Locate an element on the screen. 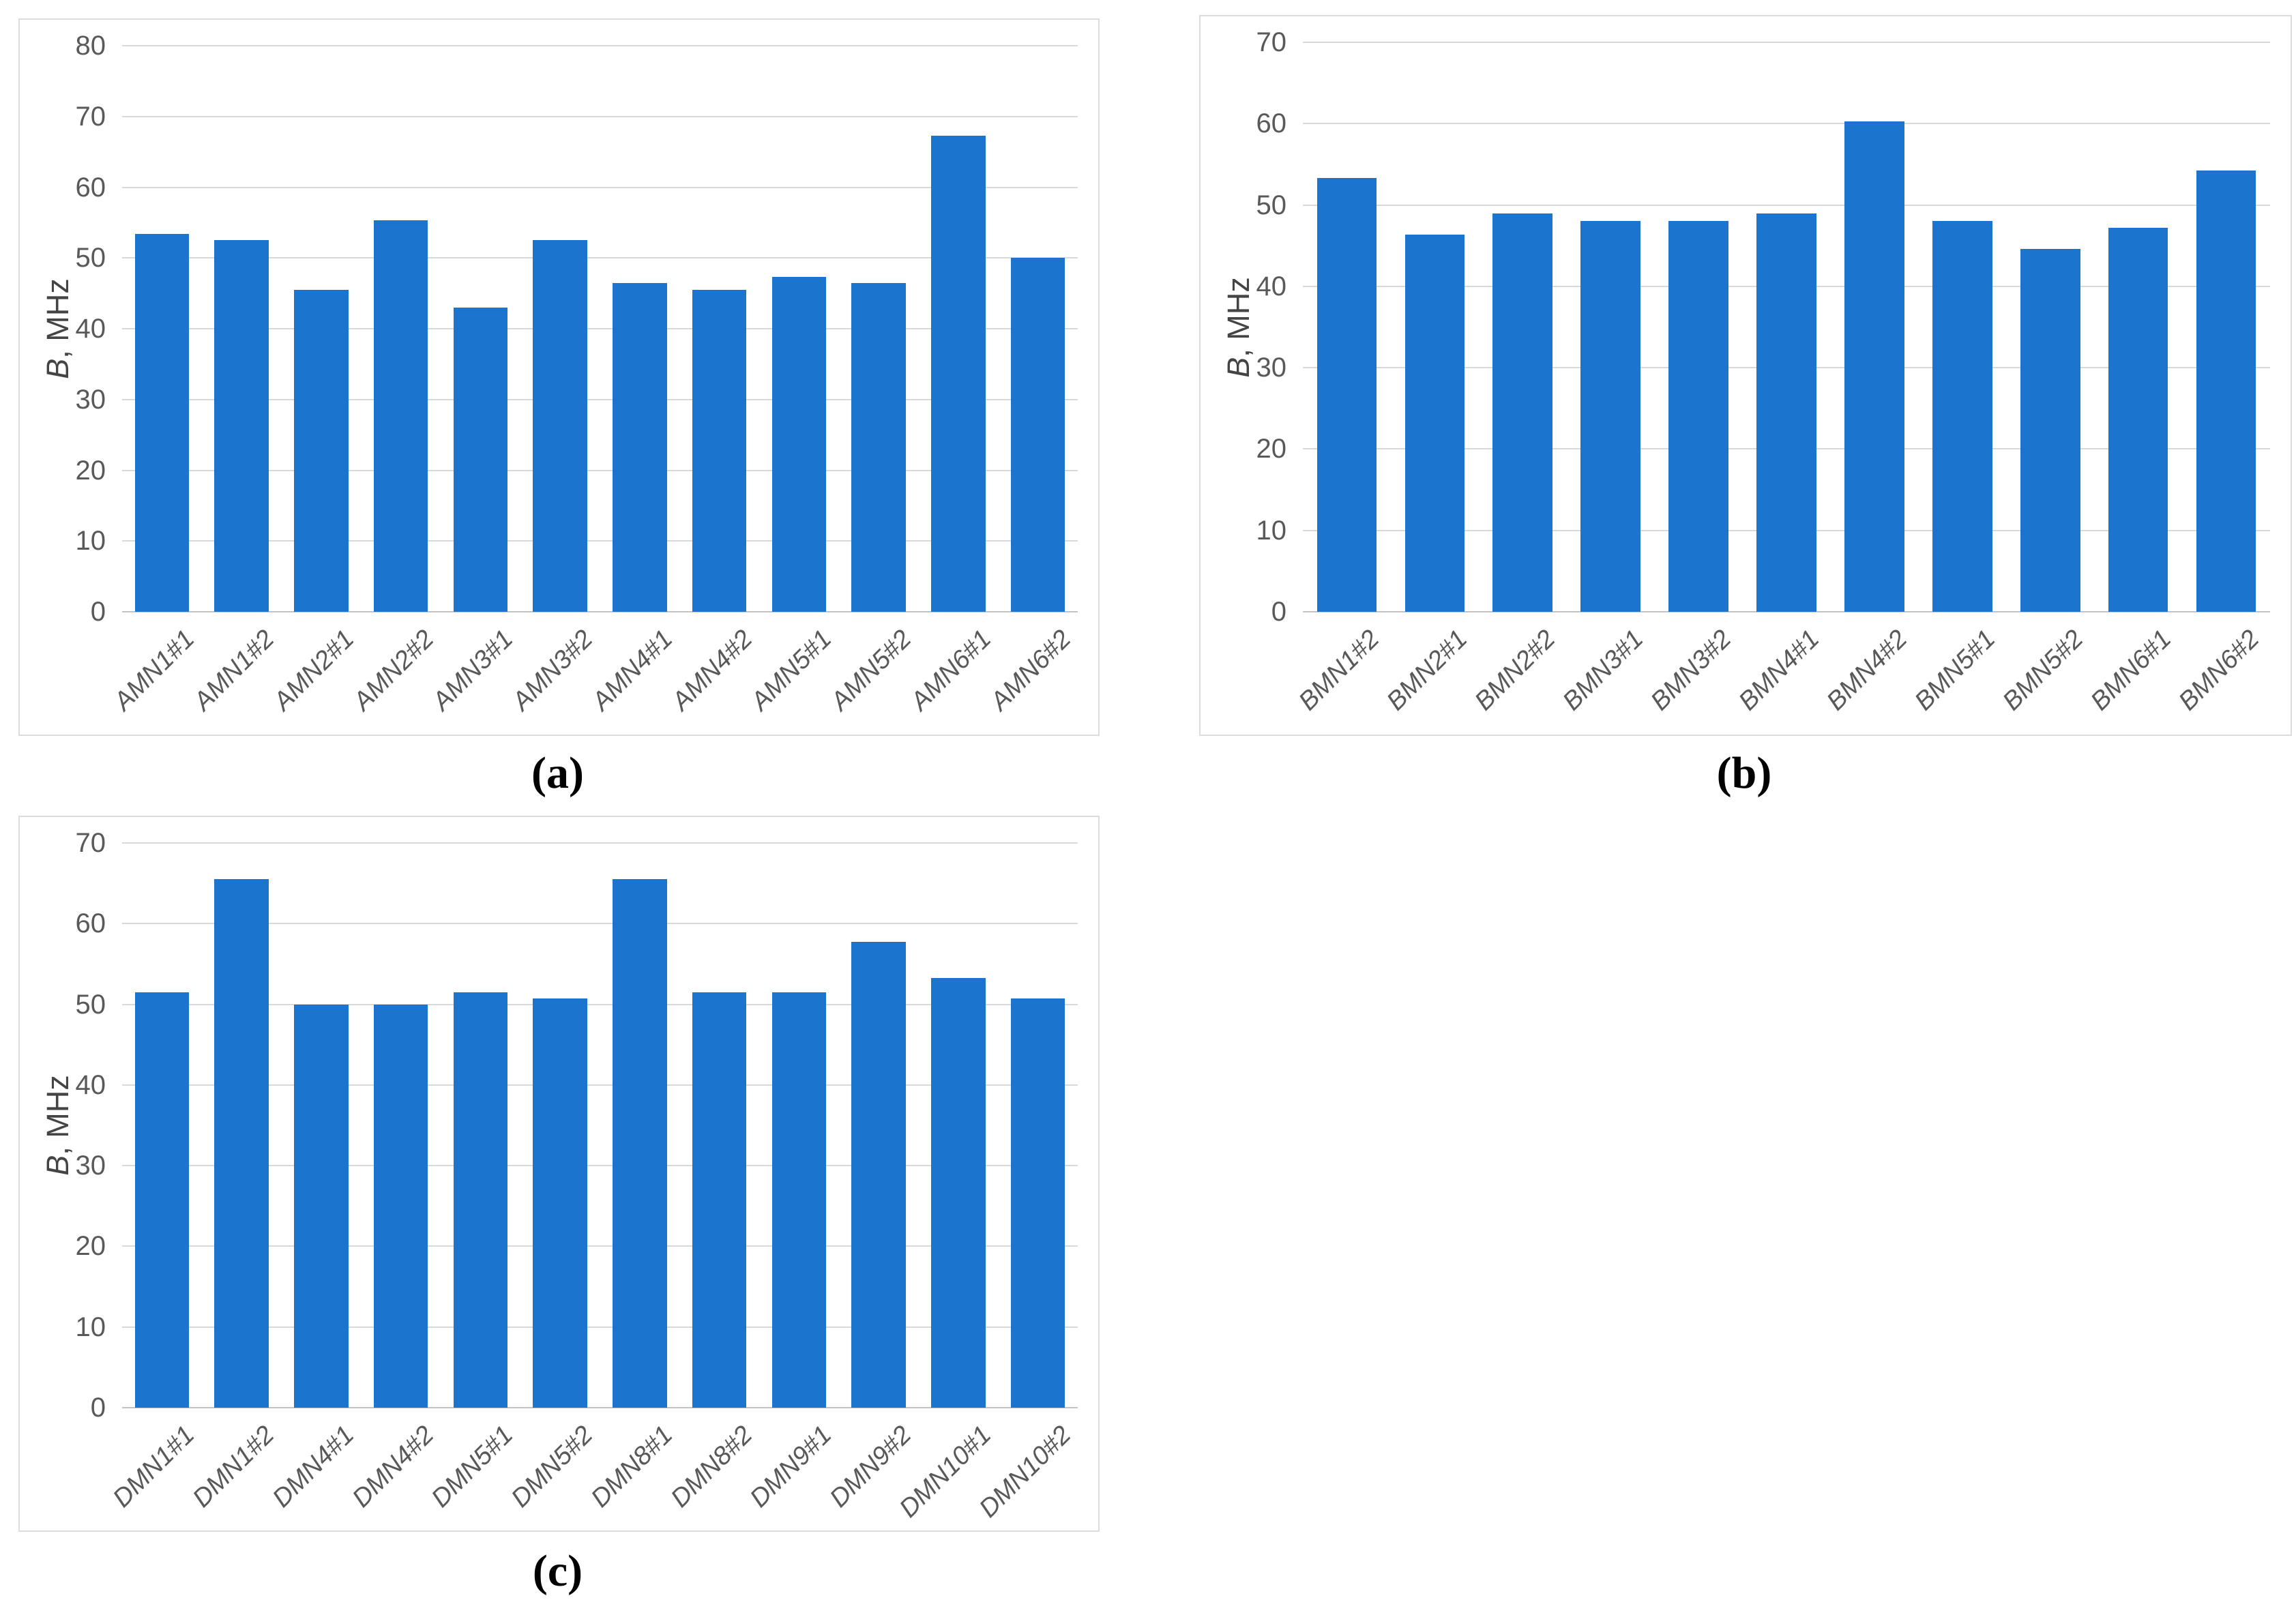 The image size is (2296, 1615). caption-b: (b) is located at coordinates (1744, 773).